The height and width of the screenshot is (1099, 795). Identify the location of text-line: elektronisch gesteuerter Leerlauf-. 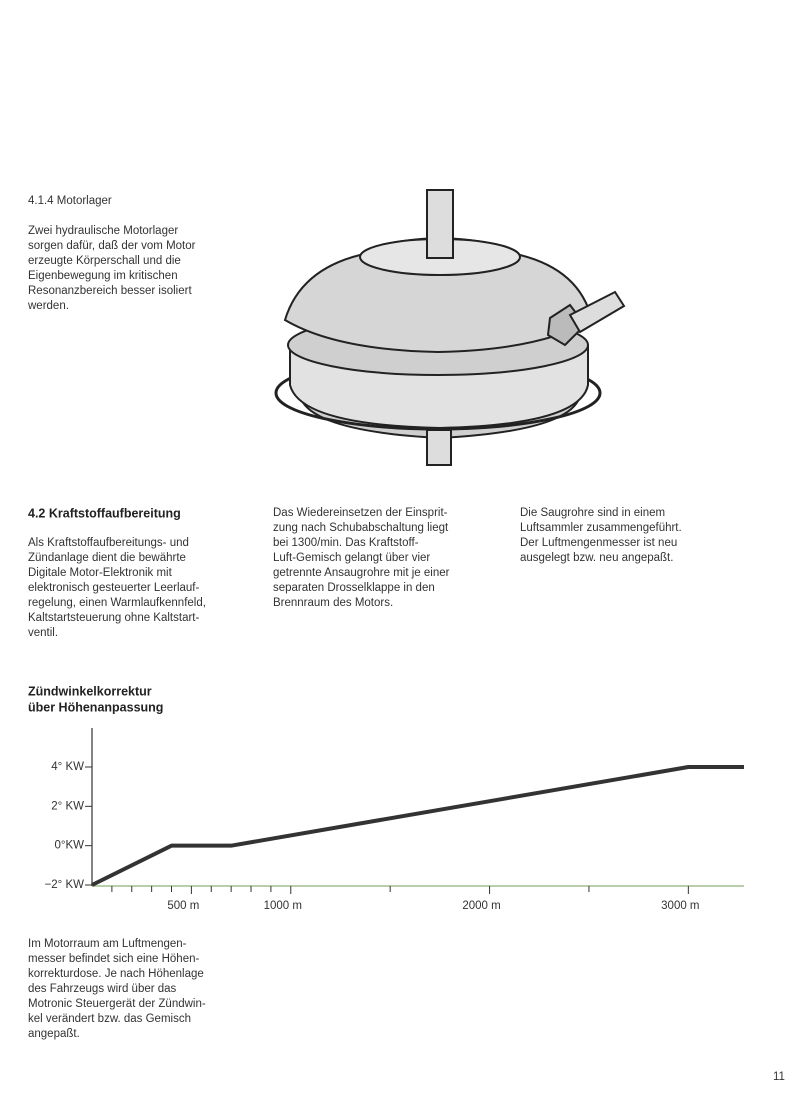
(113, 588).